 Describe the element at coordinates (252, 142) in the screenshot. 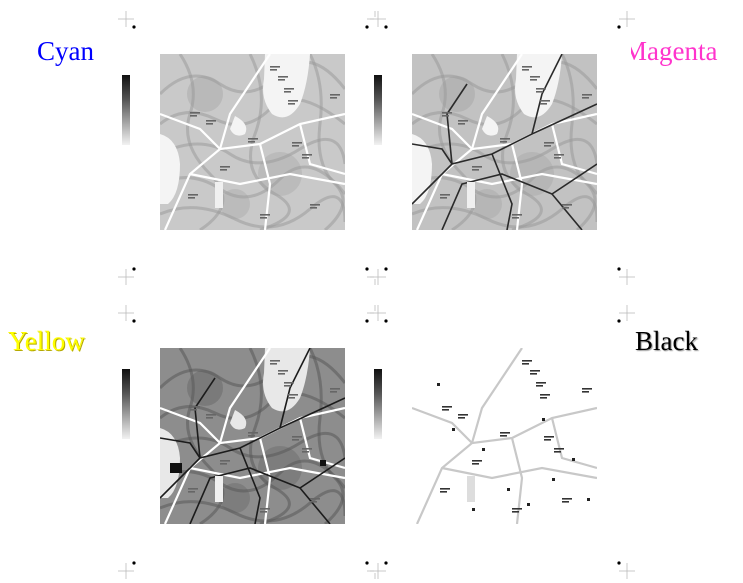

I see `cyan-map-image` at that location.